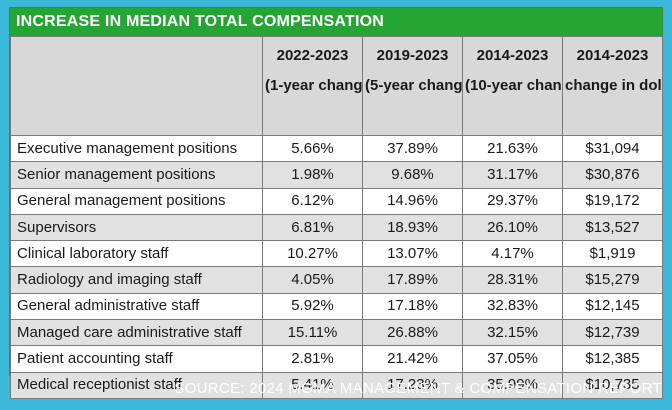 Image resolution: width=672 pixels, height=410 pixels. I want to click on table-cell: 5.66%, so click(312, 148).